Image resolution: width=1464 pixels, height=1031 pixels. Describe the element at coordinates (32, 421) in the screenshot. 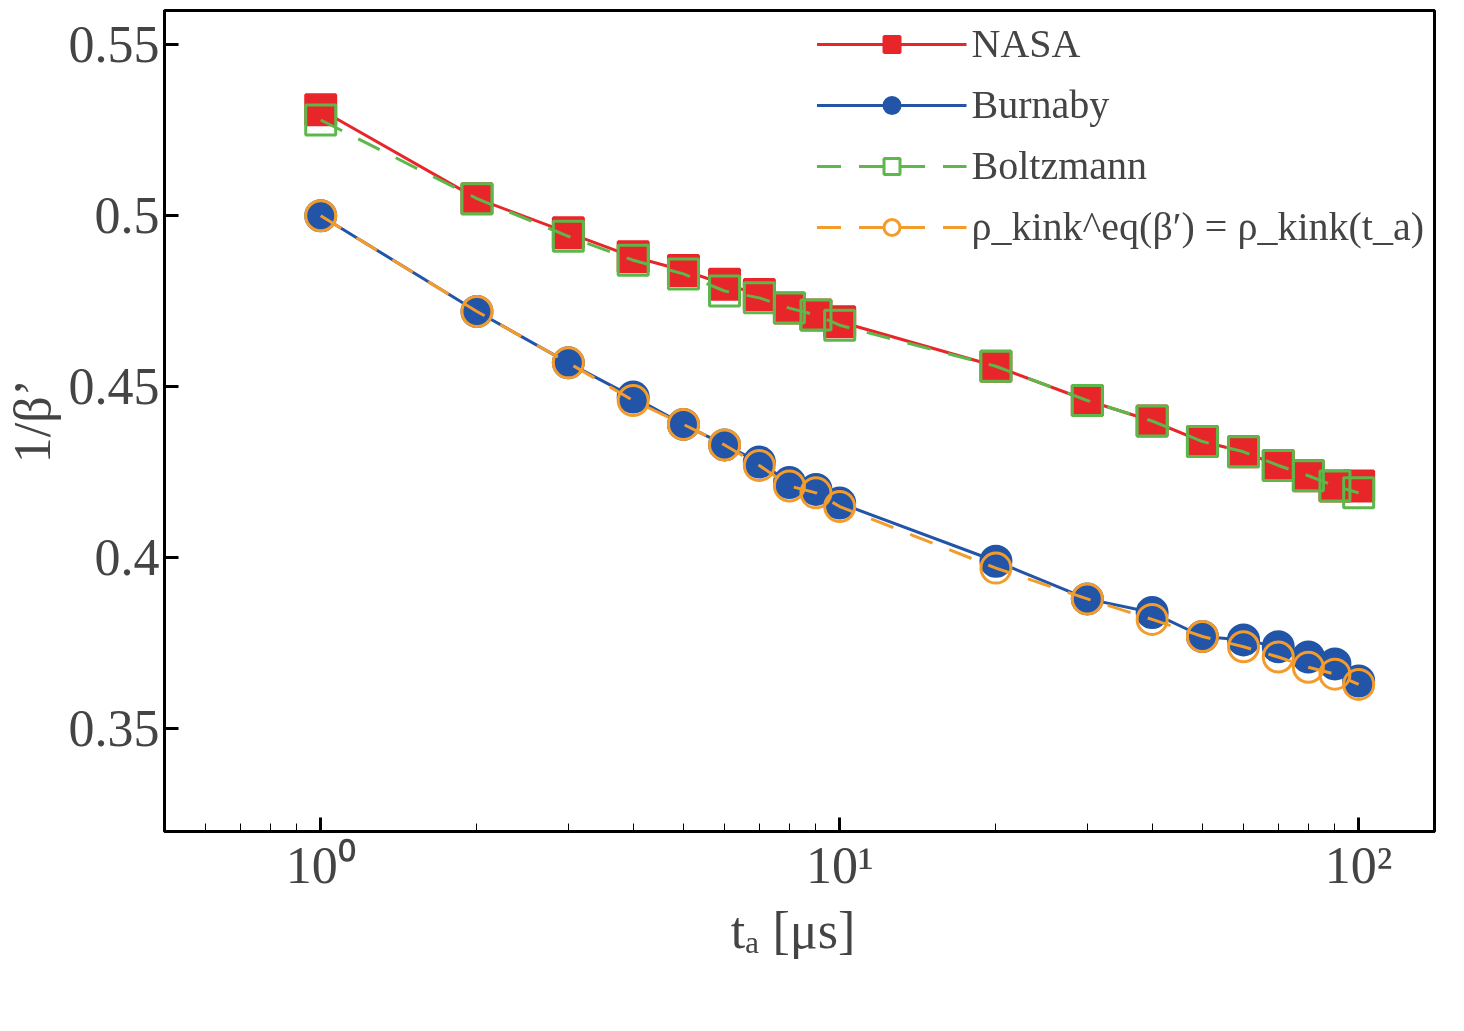

I see `y-axis-title: 1/β’` at that location.